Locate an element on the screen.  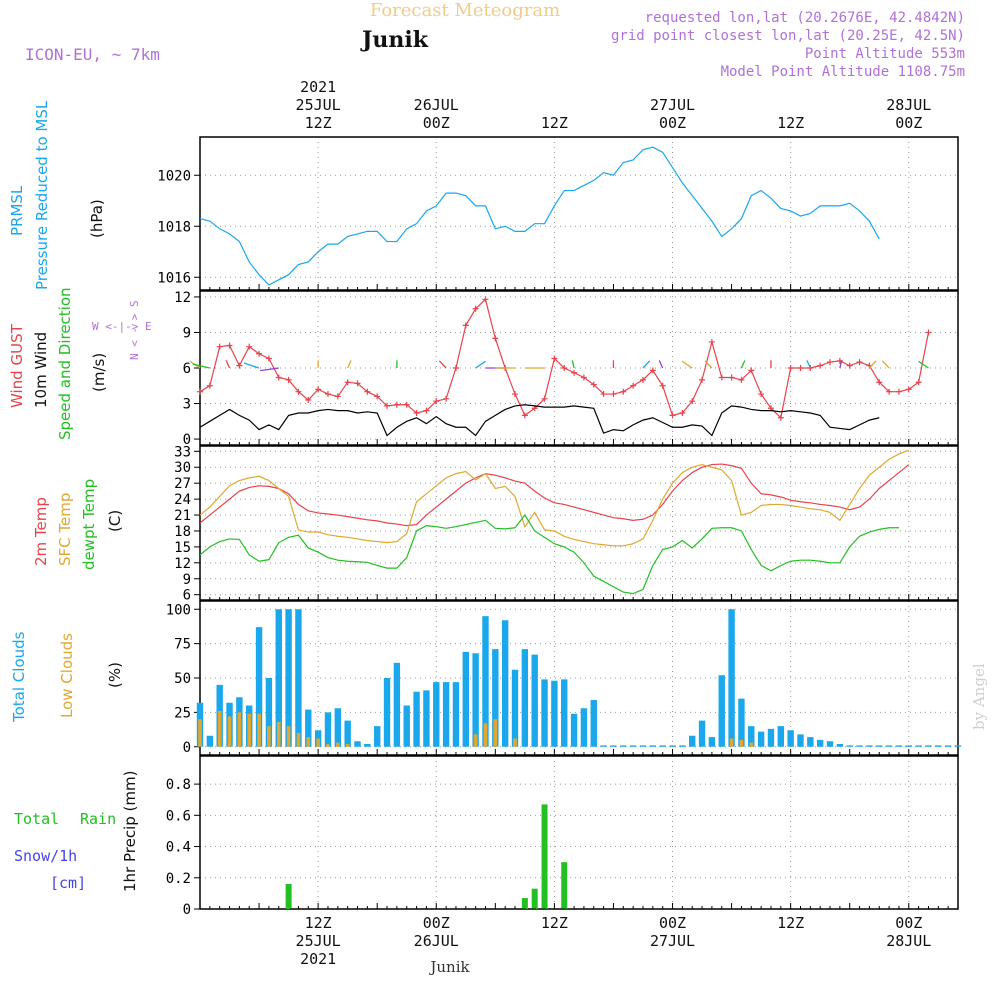
precip-panel-labels: Total Rain Snow/1h [cm] 1hr Precip (mm) is located at coordinates (76, 831).